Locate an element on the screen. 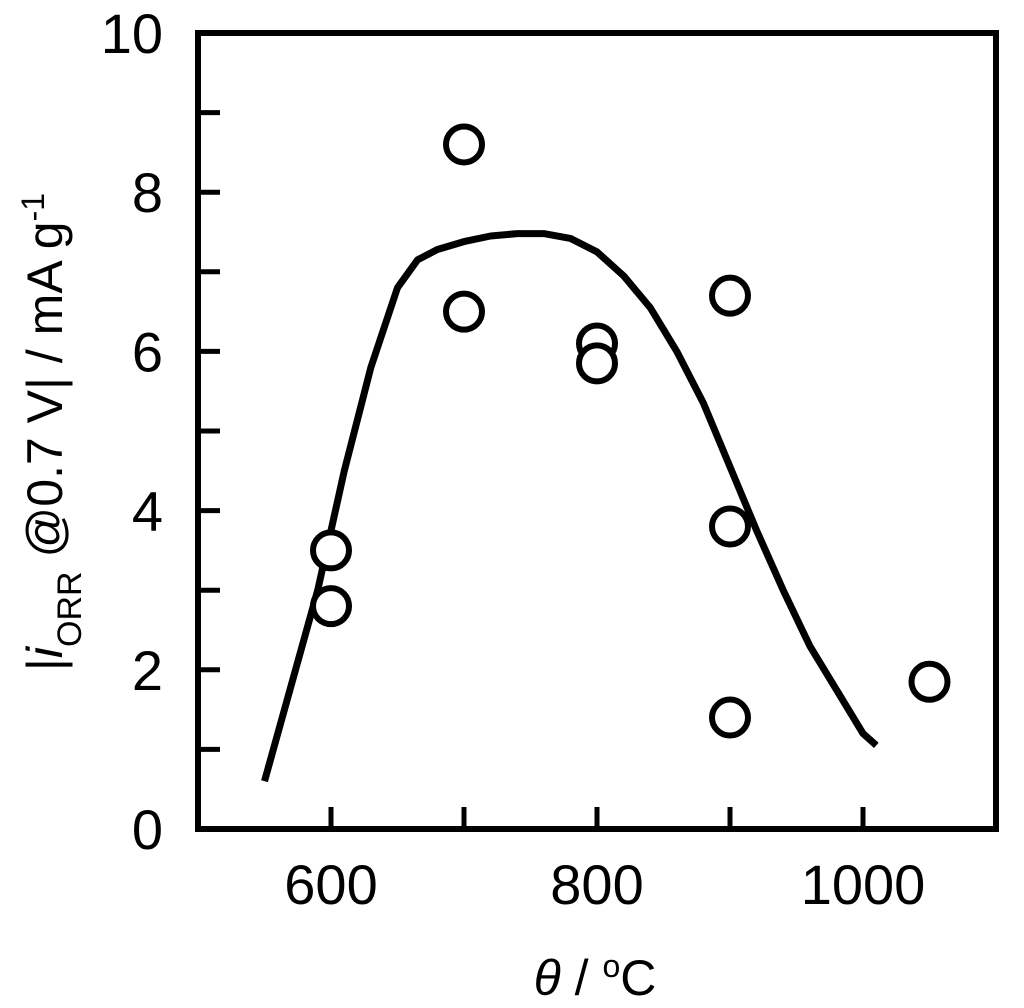  x-axis-symbol: θ is located at coordinates (547, 978).